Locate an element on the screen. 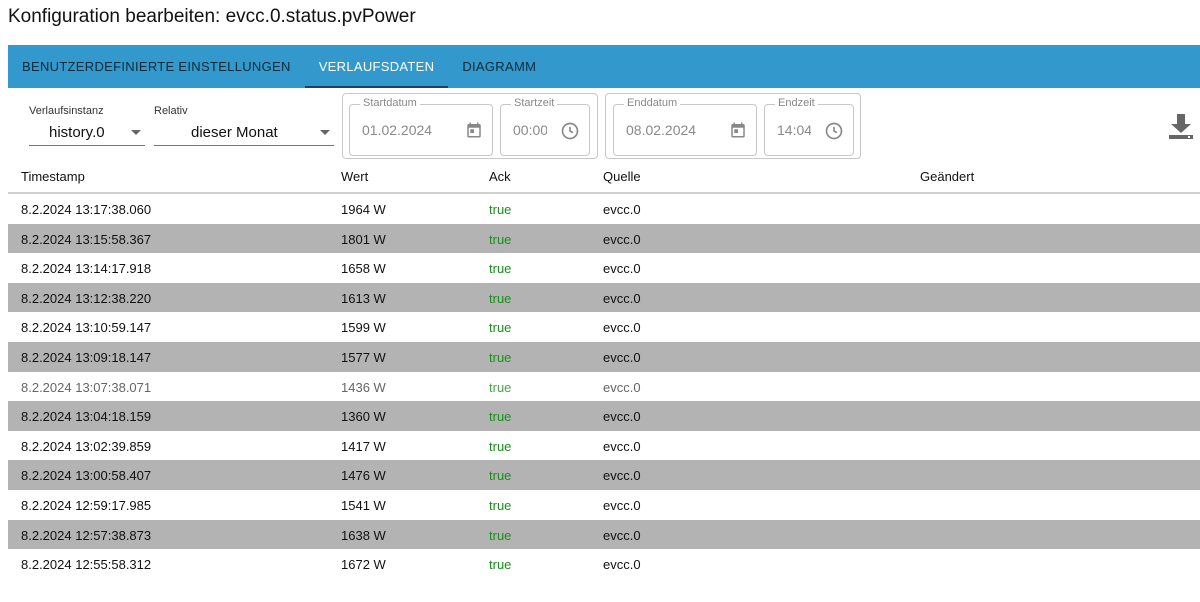 This screenshot has width=1200, height=602. cell-value: 1436 W is located at coordinates (363, 387).